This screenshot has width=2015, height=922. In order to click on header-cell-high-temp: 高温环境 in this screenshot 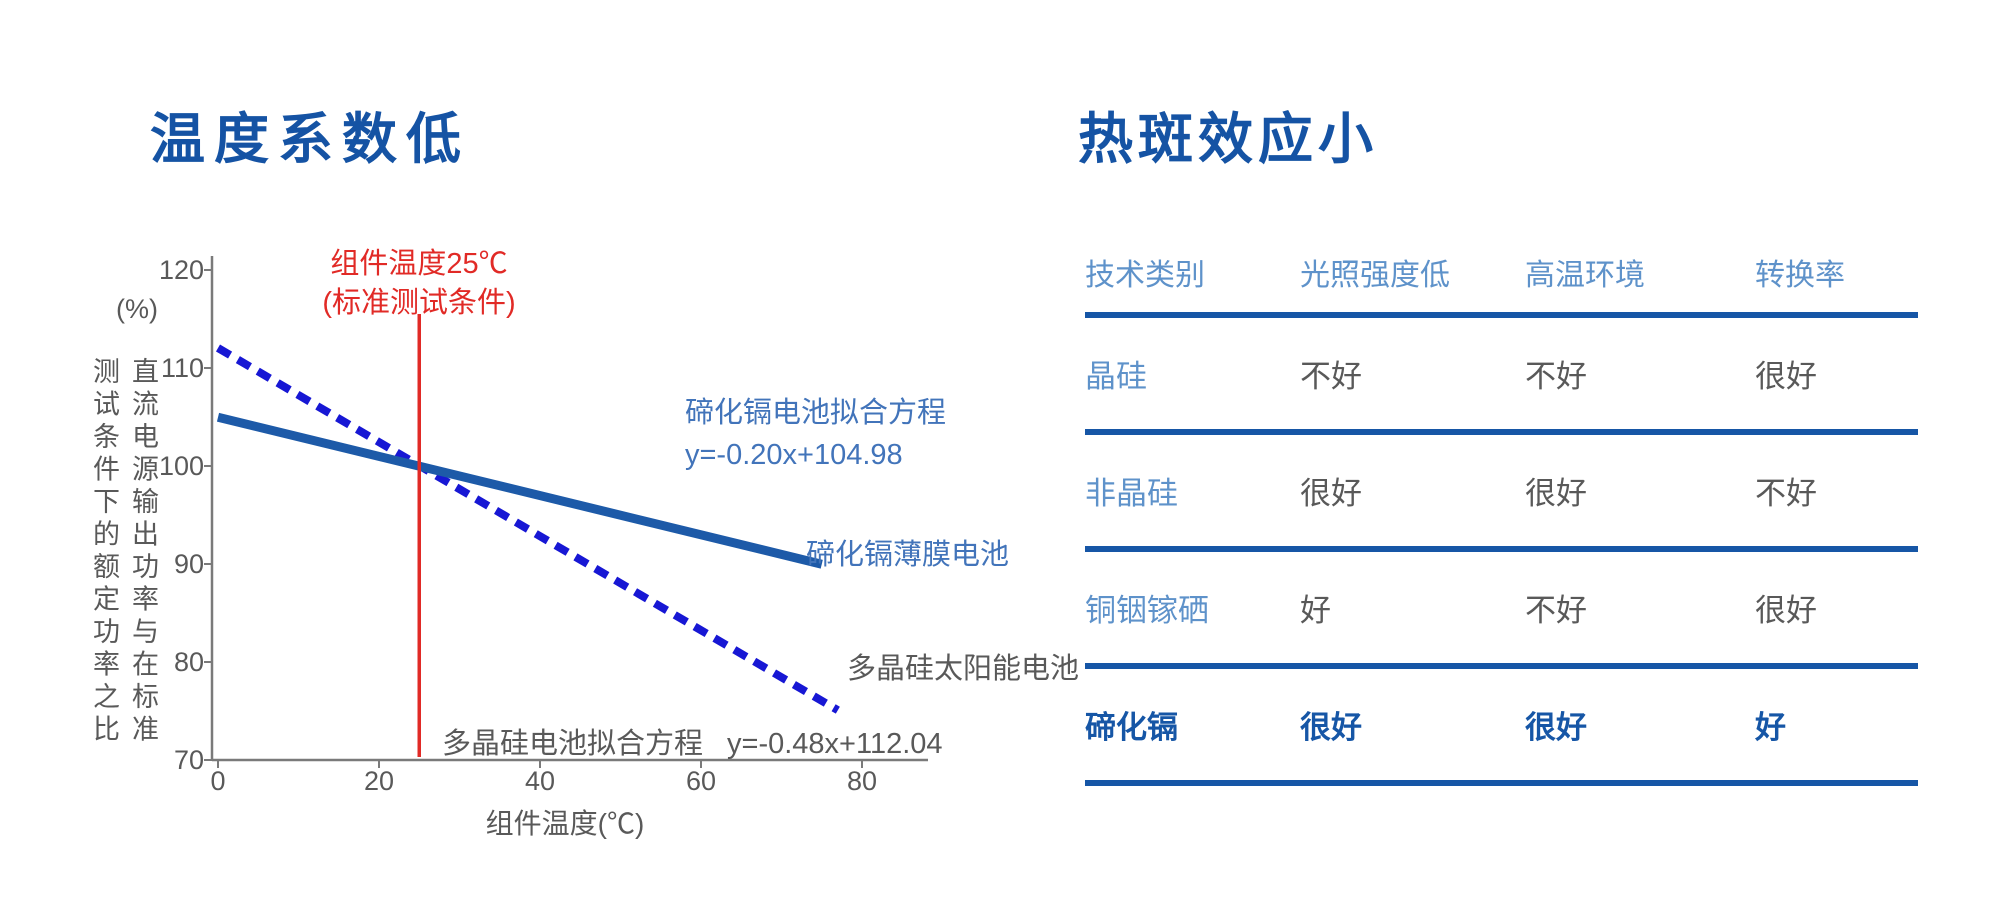, I will do `click(1585, 275)`.